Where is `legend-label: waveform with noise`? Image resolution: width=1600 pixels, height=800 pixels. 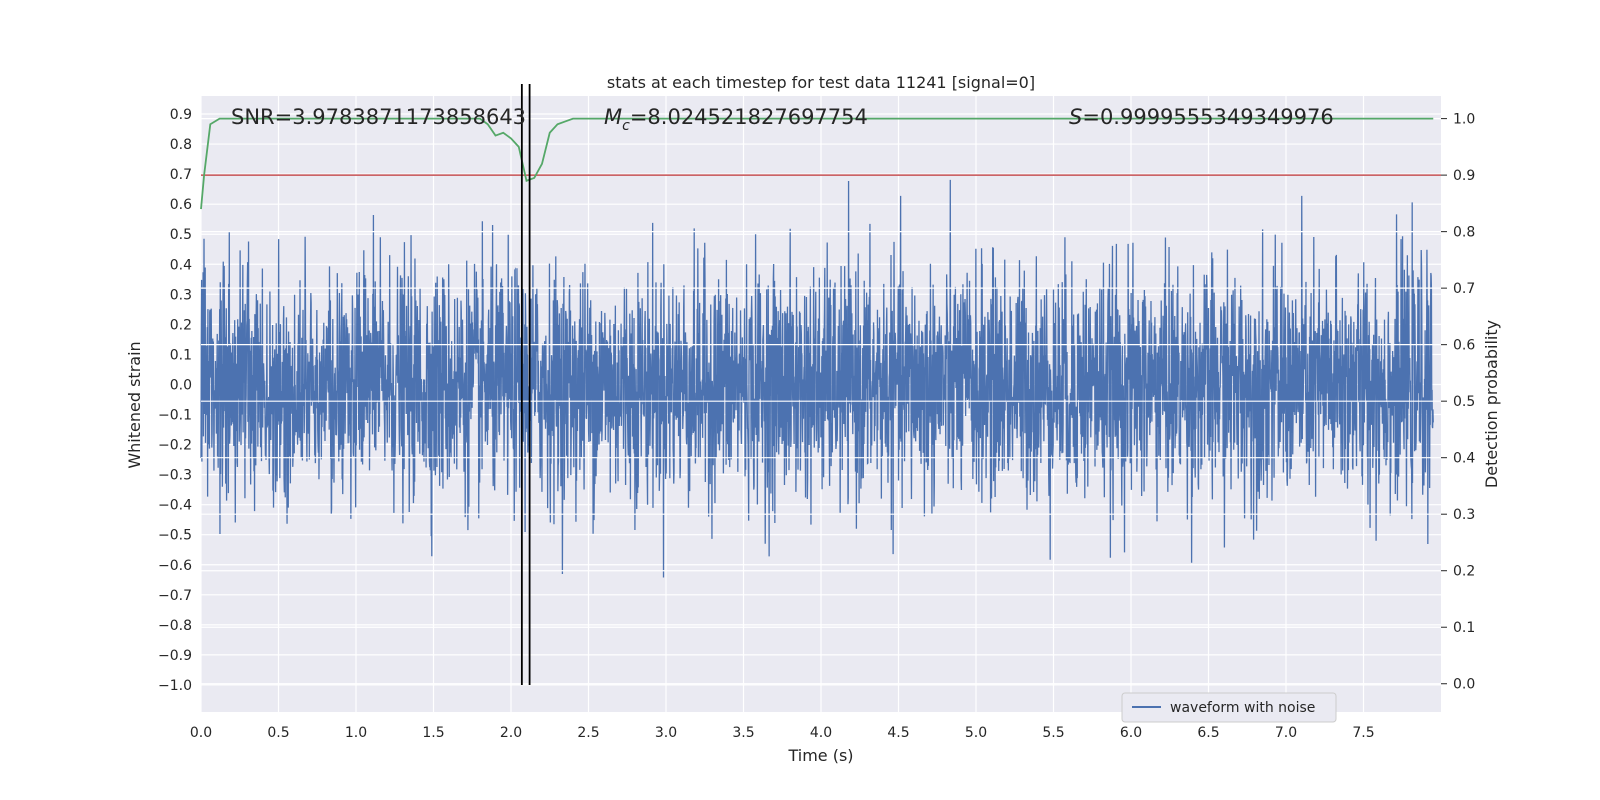 legend-label: waveform with noise is located at coordinates (1242, 708).